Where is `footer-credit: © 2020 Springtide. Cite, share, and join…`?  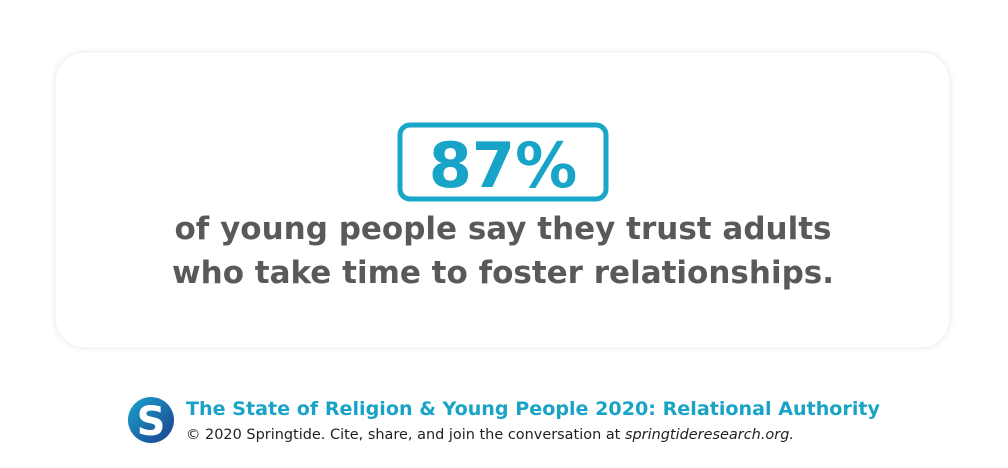
footer-credit: © 2020 Springtide. Cite, share, and join… is located at coordinates (490, 435).